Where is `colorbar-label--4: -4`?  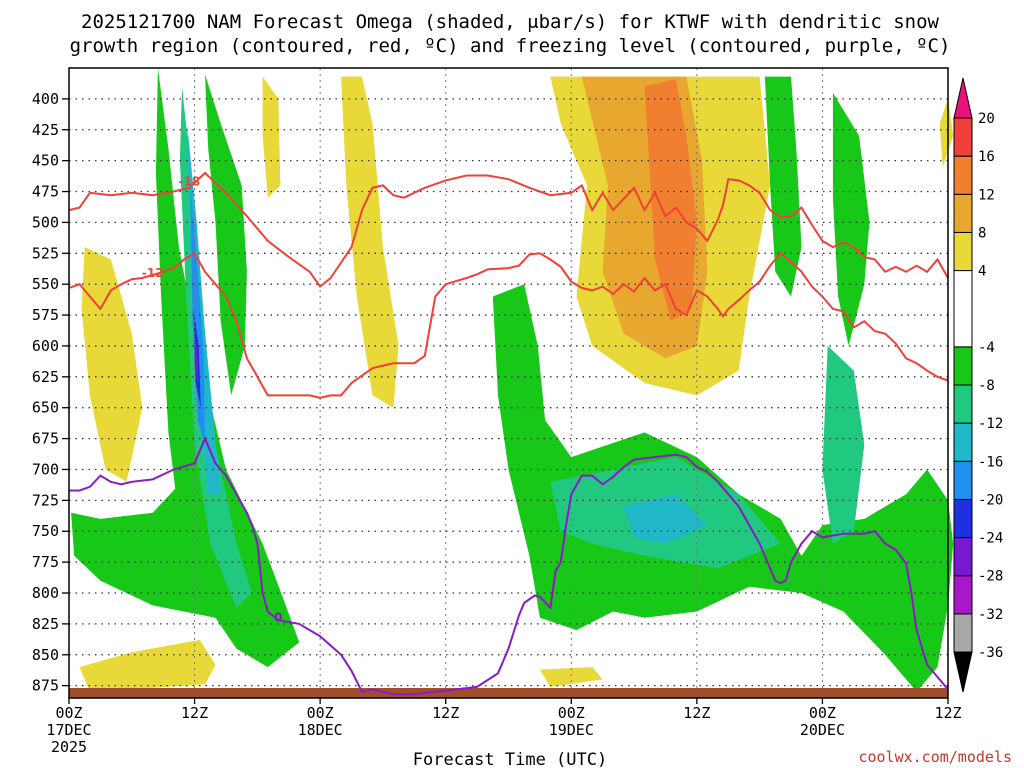 colorbar-label--4: -4 is located at coordinates (986, 348).